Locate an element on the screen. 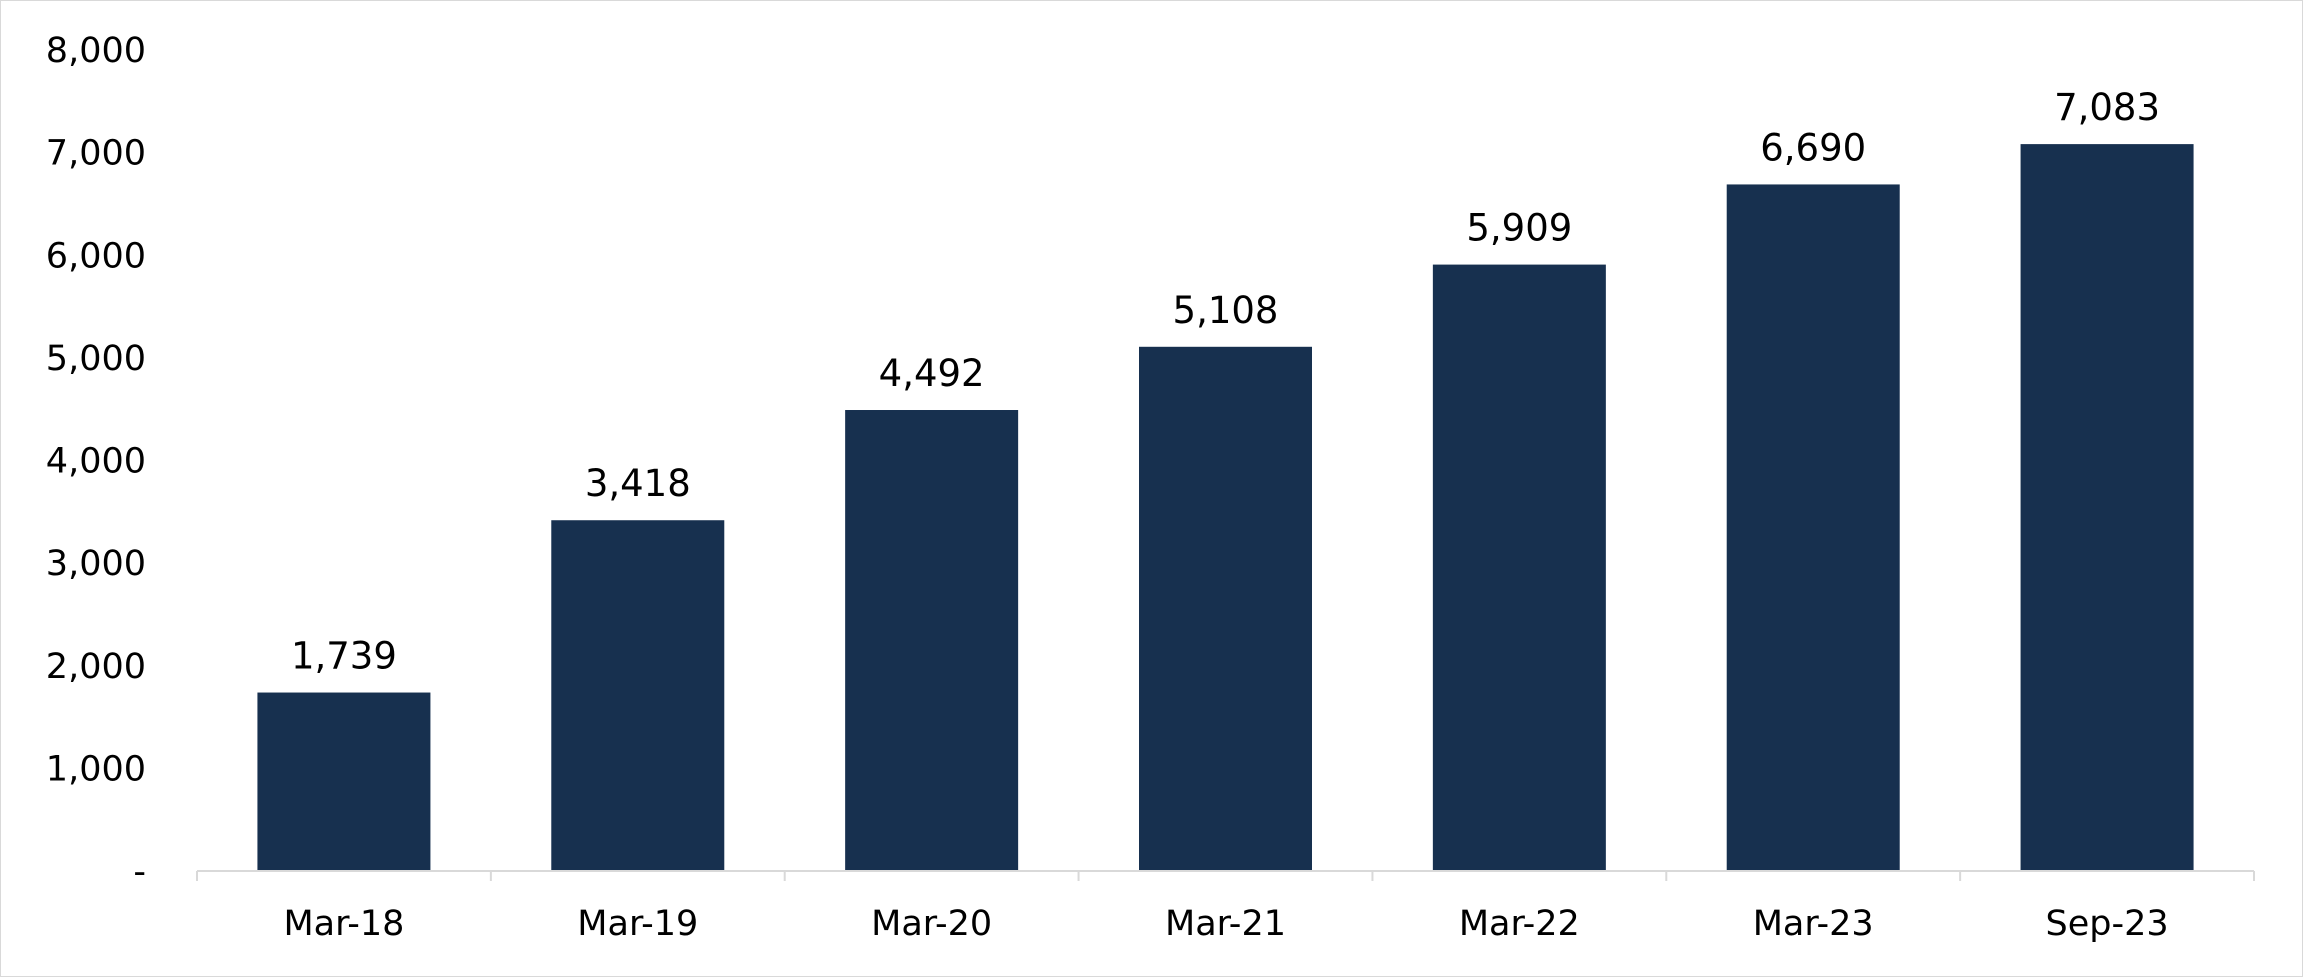 This screenshot has width=2303, height=978. y-tick-label: 7,000 is located at coordinates (96, 154).